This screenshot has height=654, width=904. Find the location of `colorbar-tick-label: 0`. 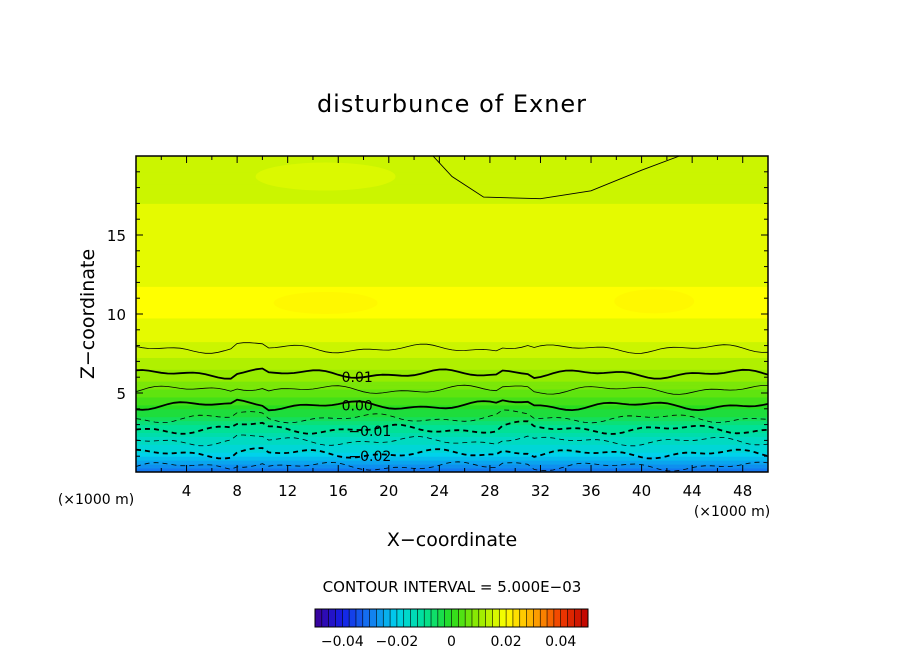

colorbar-tick-label: 0 is located at coordinates (451, 642).